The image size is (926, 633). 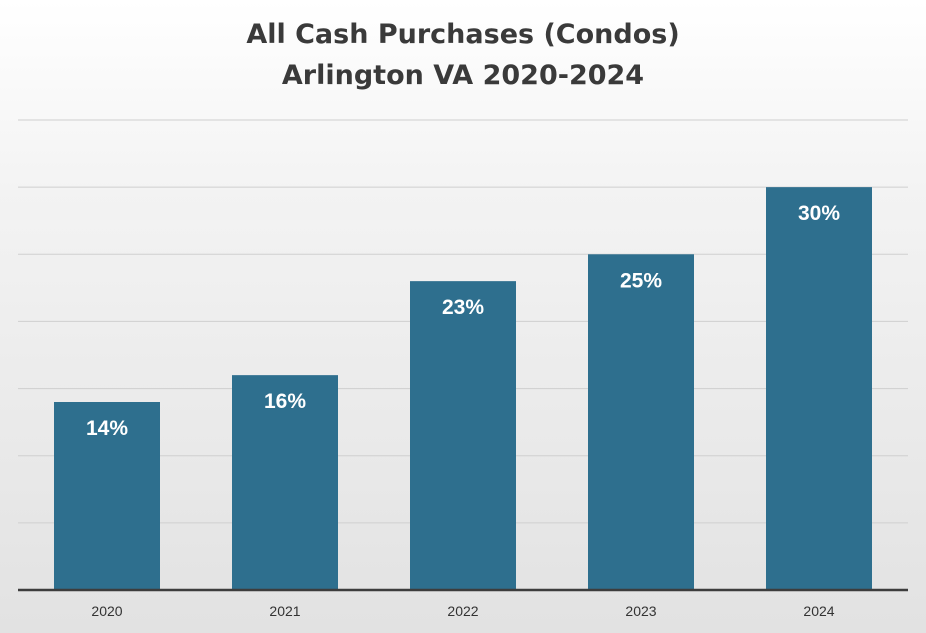 What do you see at coordinates (284, 611) in the screenshot?
I see `x-tick-label-2021: 2021` at bounding box center [284, 611].